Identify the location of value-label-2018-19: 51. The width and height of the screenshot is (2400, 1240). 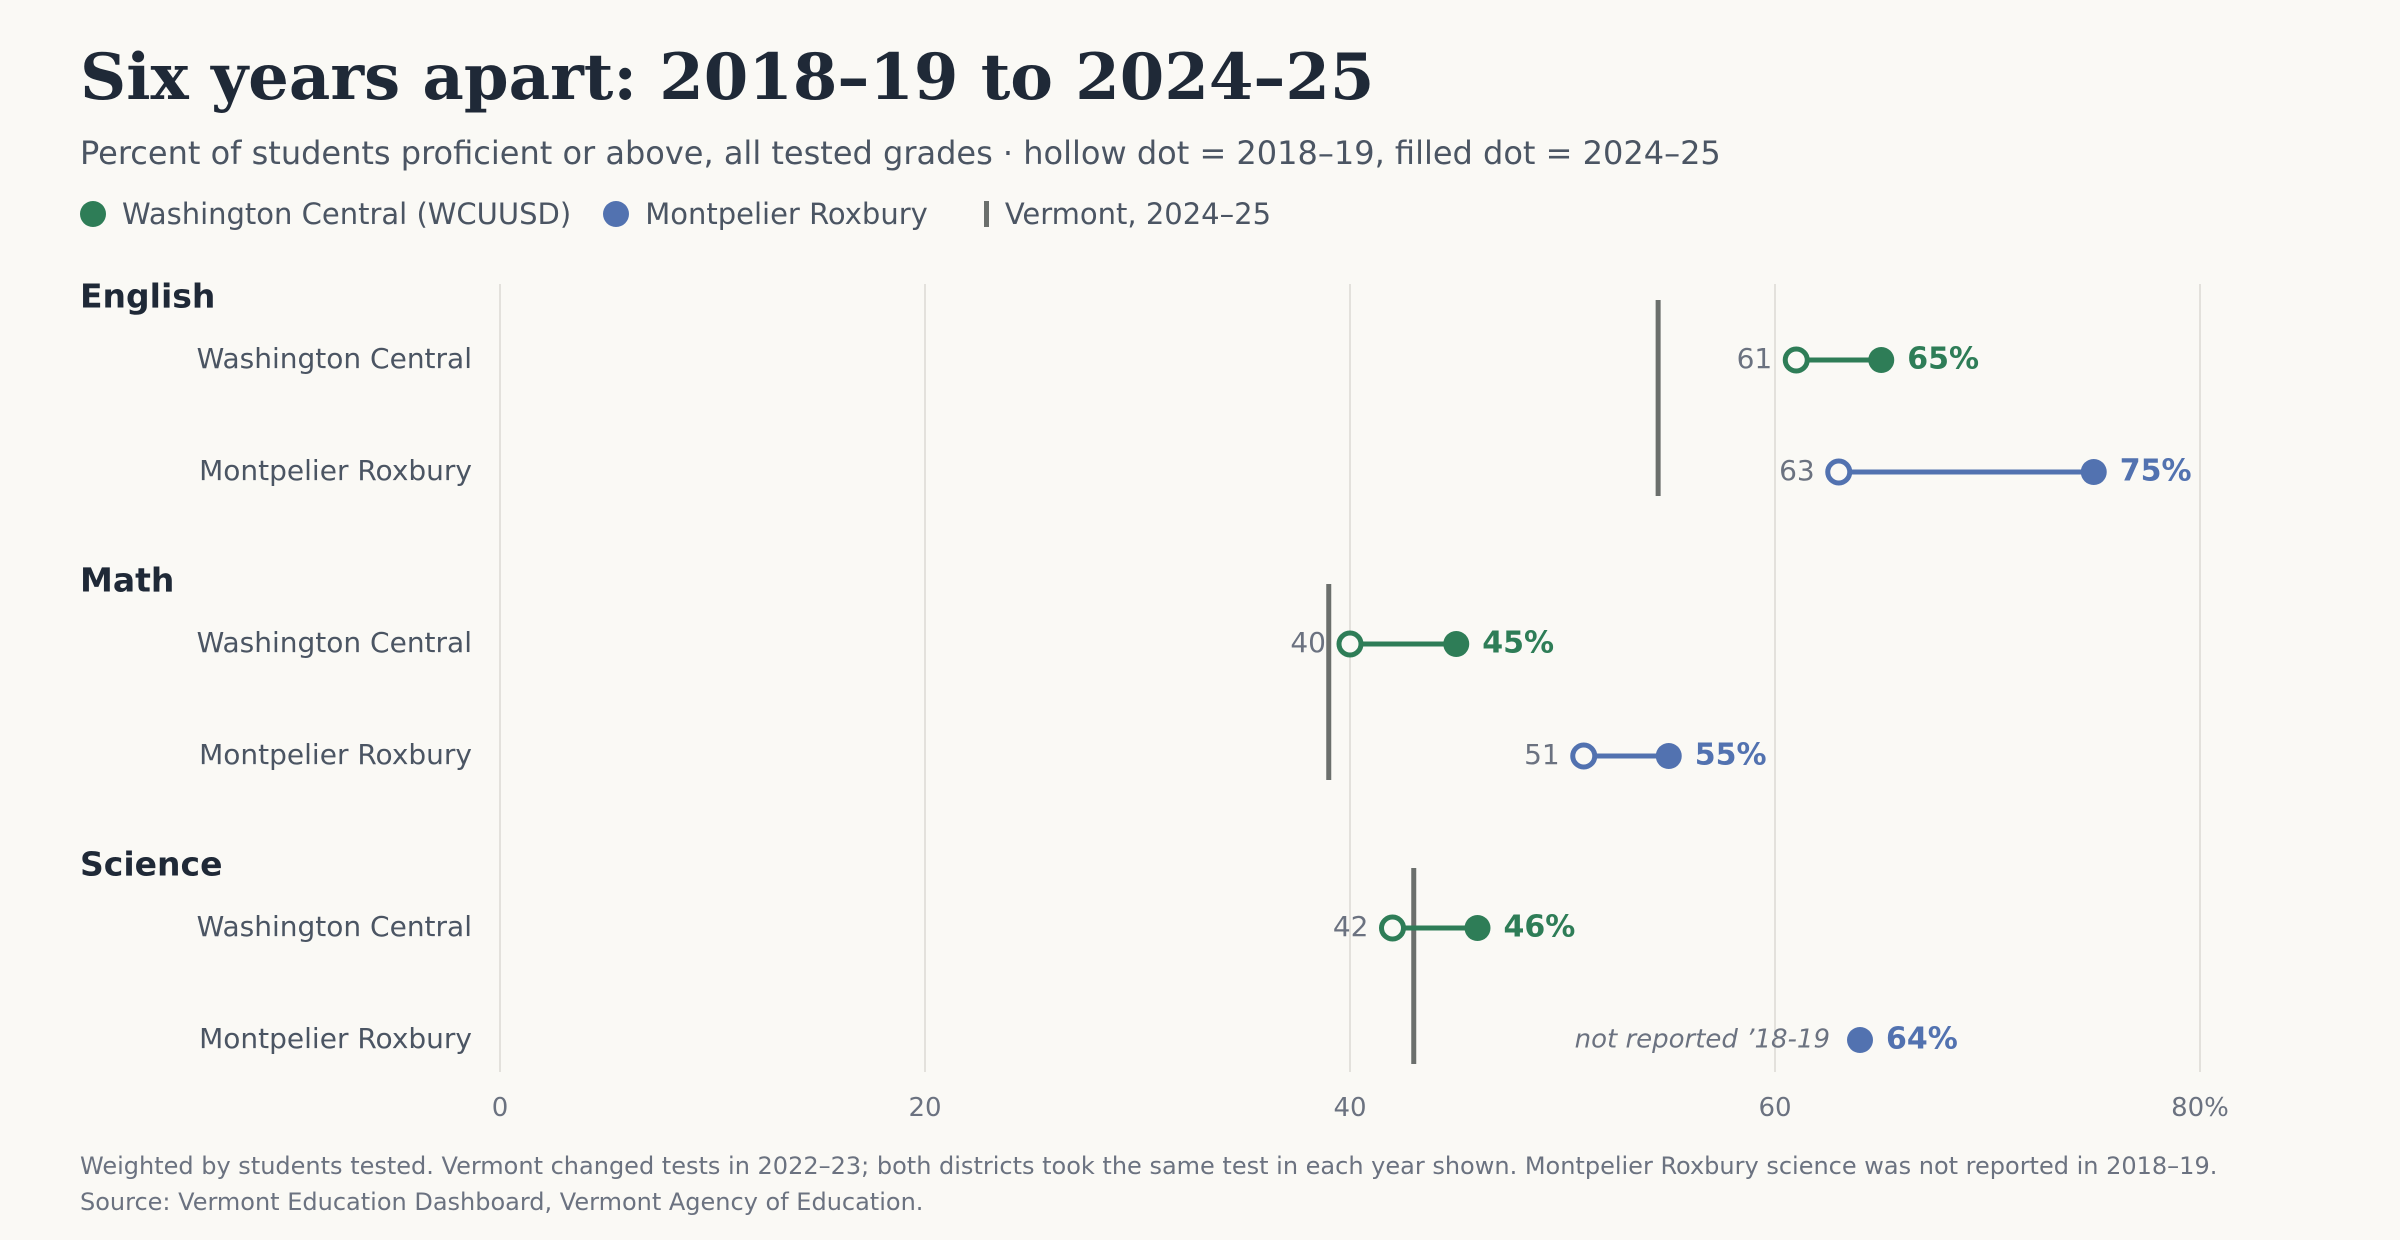
(1542, 754).